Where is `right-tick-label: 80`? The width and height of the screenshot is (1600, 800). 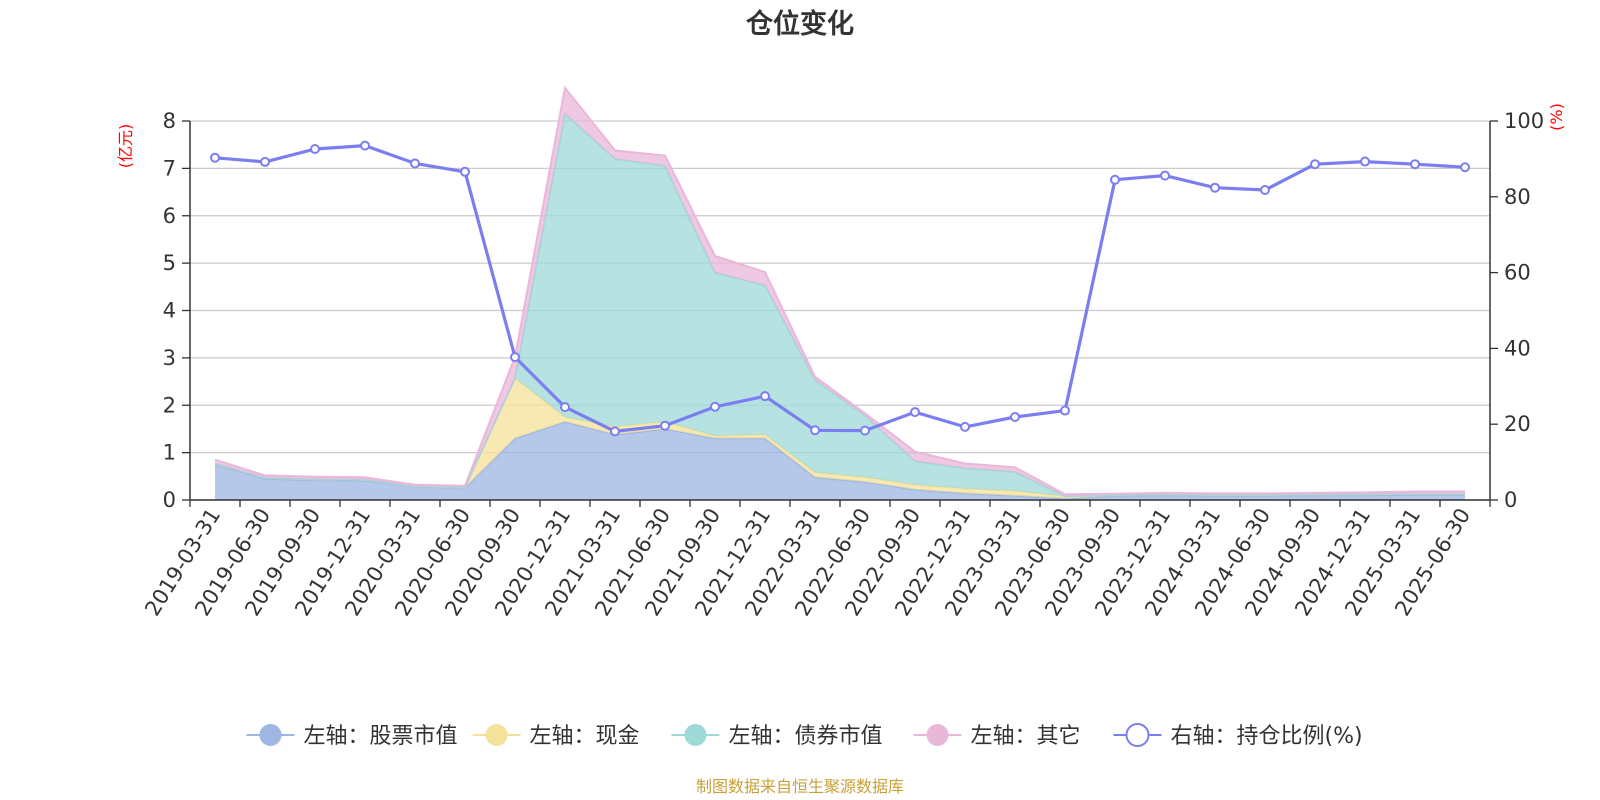 right-tick-label: 80 is located at coordinates (1517, 197).